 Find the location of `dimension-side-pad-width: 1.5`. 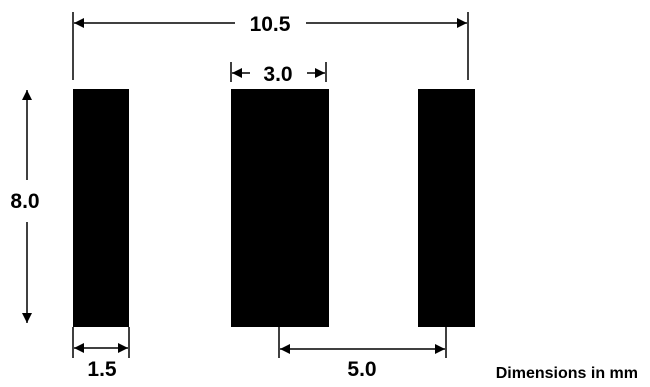

dimension-side-pad-width: 1.5 is located at coordinates (101, 354).